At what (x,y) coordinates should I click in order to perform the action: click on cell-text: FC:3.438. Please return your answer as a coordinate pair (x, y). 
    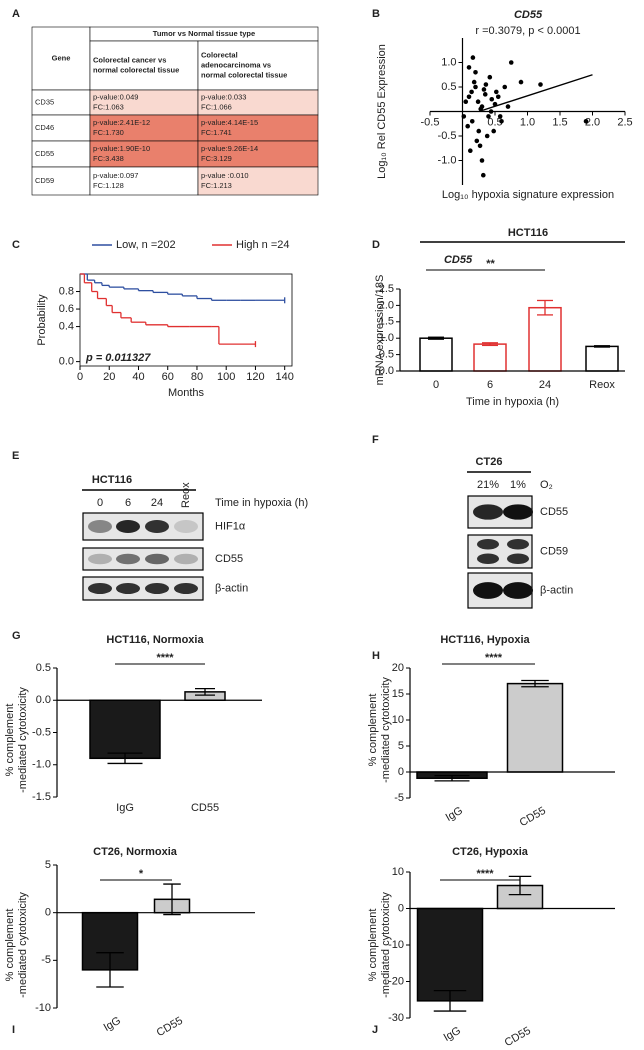
    Looking at the image, I should click on (108, 158).